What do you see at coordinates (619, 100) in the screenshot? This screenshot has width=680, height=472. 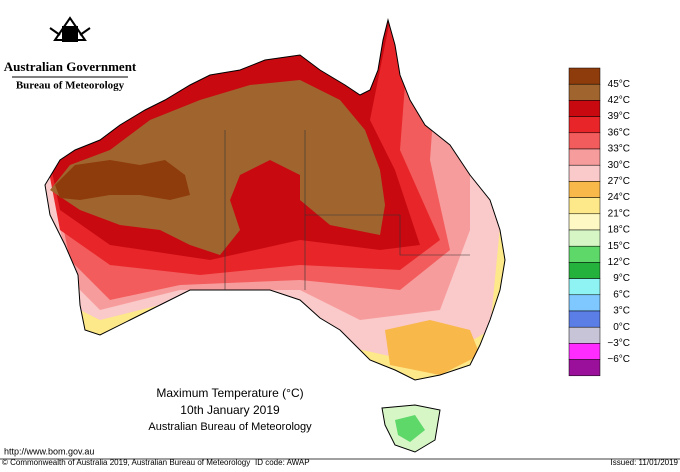 I see `legend-label: 42°C` at bounding box center [619, 100].